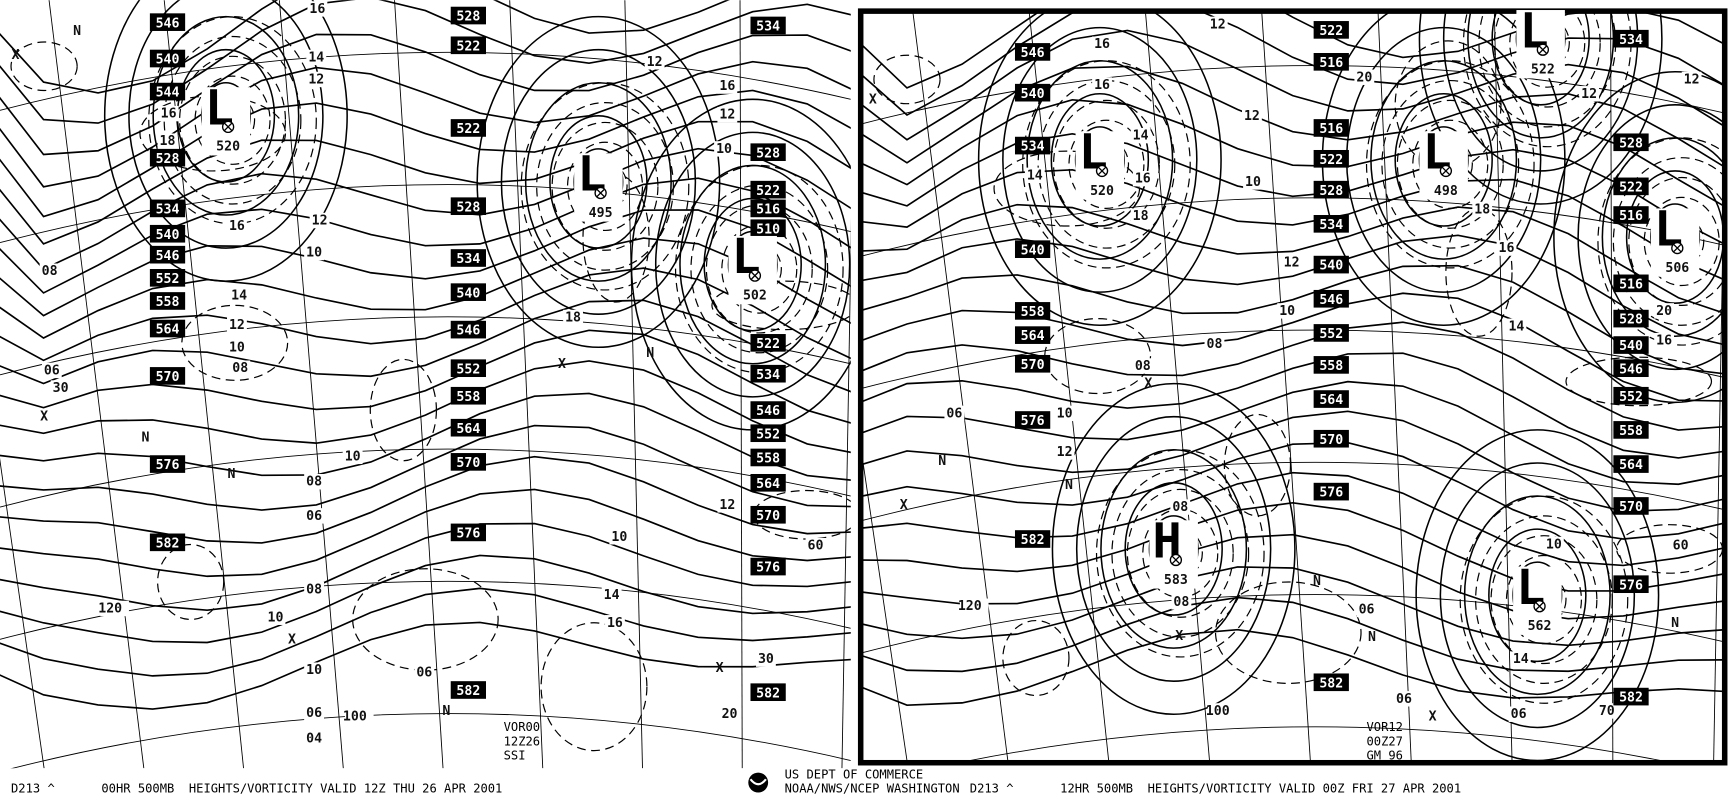 This screenshot has height=797, width=1728. What do you see at coordinates (1331, 63) in the screenshot?
I see `height-label: 516` at bounding box center [1331, 63].